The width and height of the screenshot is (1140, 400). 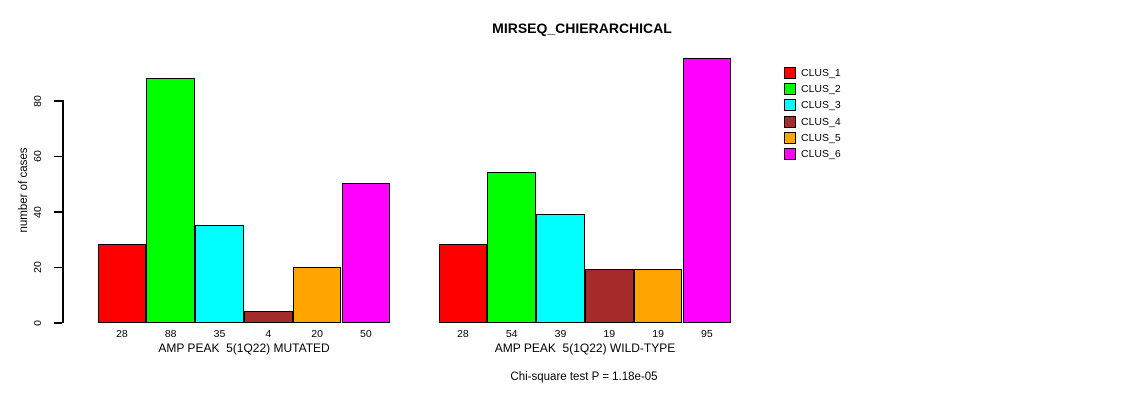 What do you see at coordinates (512, 247) in the screenshot?
I see `bar-clus_2-group2` at bounding box center [512, 247].